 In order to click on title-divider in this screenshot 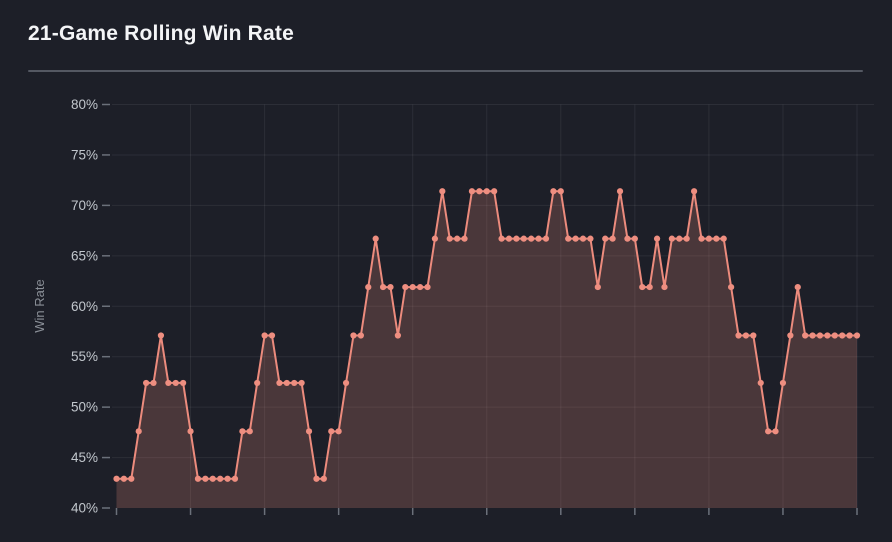, I will do `click(445, 71)`.